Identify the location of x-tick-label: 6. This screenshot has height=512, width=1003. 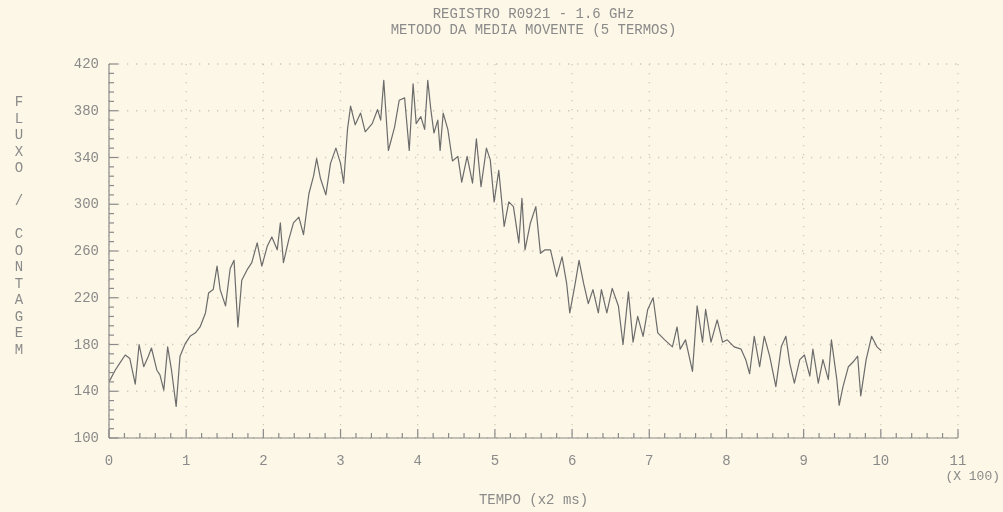
(572, 461).